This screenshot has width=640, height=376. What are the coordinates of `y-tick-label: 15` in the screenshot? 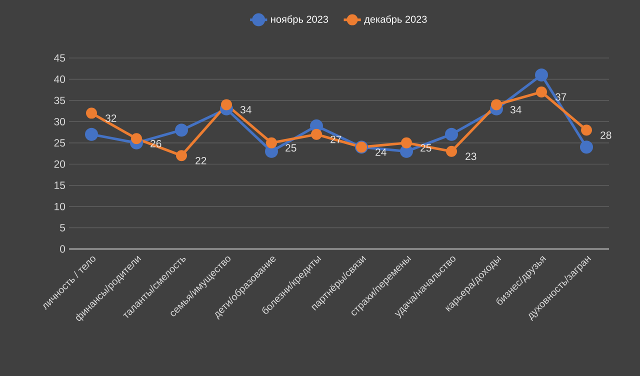 It's located at (60, 186).